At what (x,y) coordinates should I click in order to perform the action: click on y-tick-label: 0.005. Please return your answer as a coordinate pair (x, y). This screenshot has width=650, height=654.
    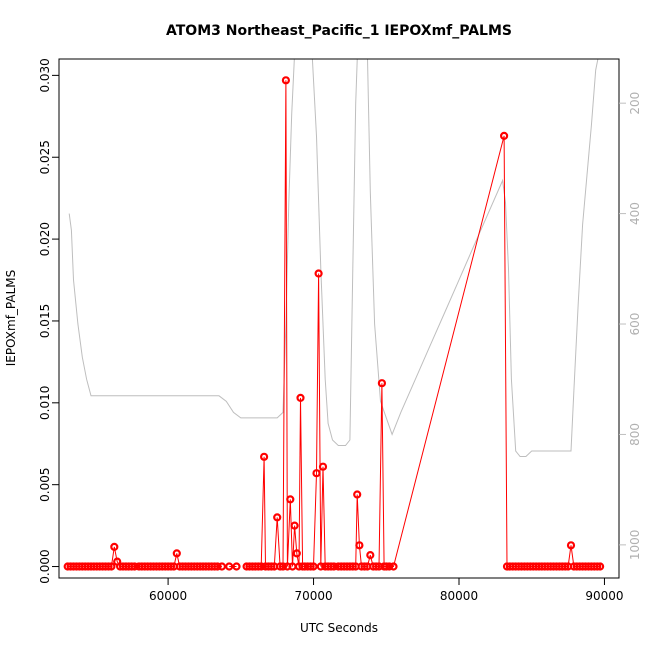
    Looking at the image, I should click on (45, 484).